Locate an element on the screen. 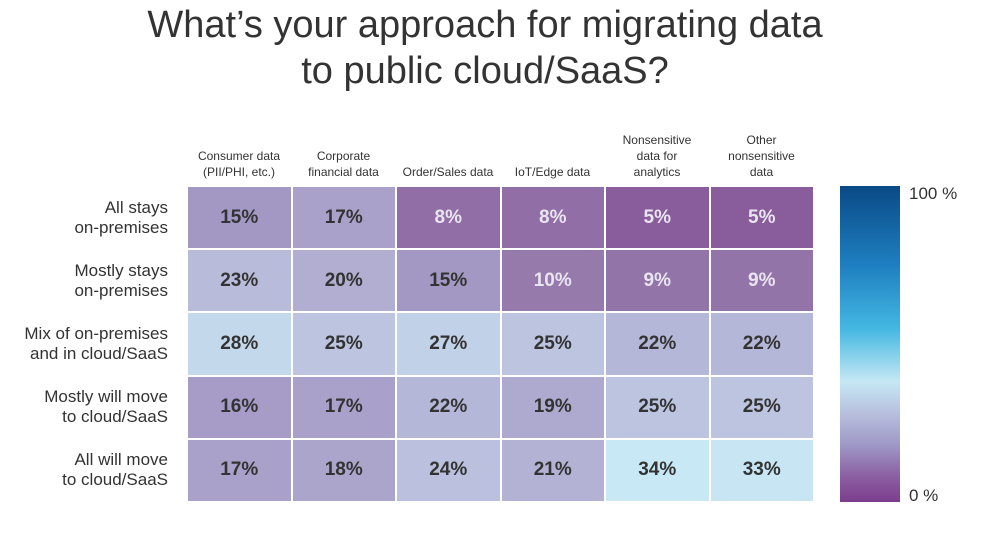 This screenshot has height=536, width=984. column-header: Nonsensitive data for analytics is located at coordinates (657, 154).